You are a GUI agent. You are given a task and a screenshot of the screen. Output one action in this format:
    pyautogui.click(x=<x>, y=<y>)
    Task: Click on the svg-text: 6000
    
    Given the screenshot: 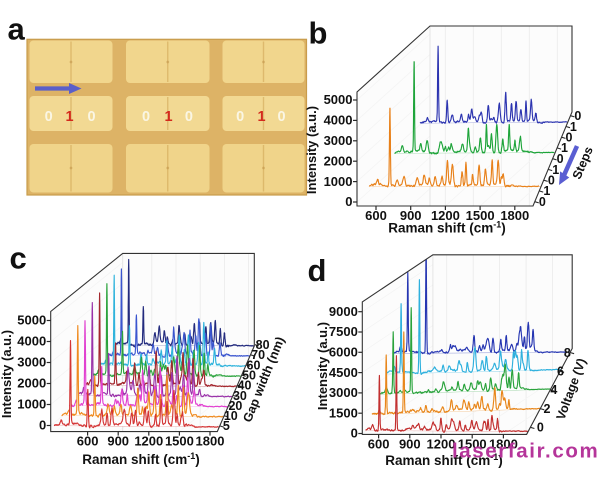 What is the action you would take?
    pyautogui.click(x=343, y=352)
    